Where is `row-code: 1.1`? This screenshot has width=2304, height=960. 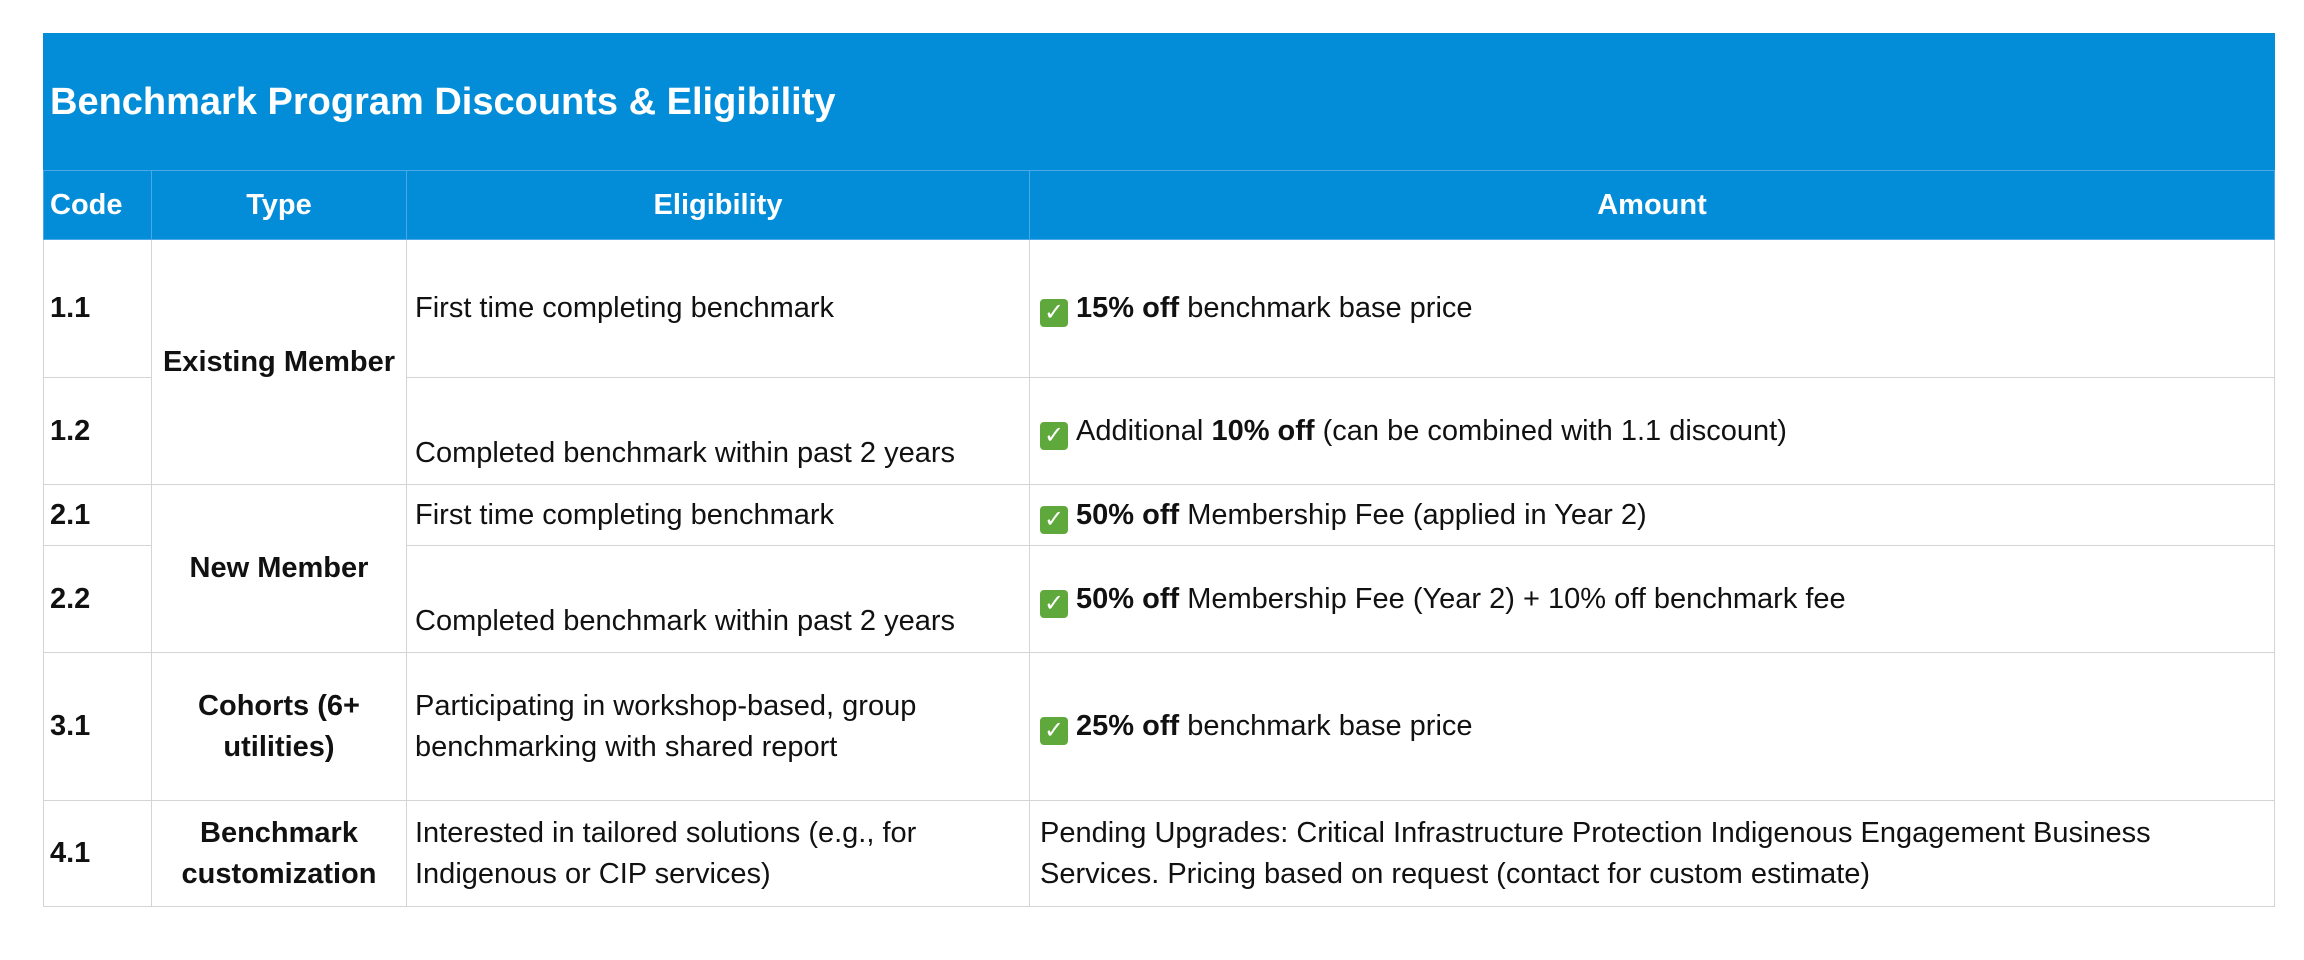 row-code: 1.1 is located at coordinates (97, 308).